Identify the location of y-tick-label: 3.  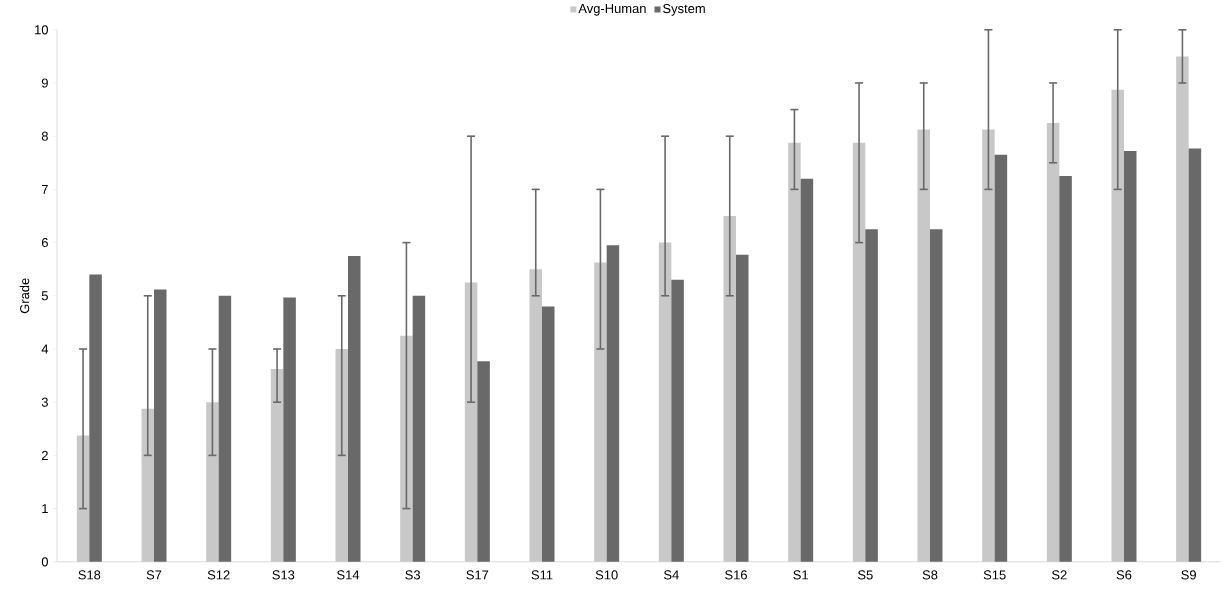
(44, 402).